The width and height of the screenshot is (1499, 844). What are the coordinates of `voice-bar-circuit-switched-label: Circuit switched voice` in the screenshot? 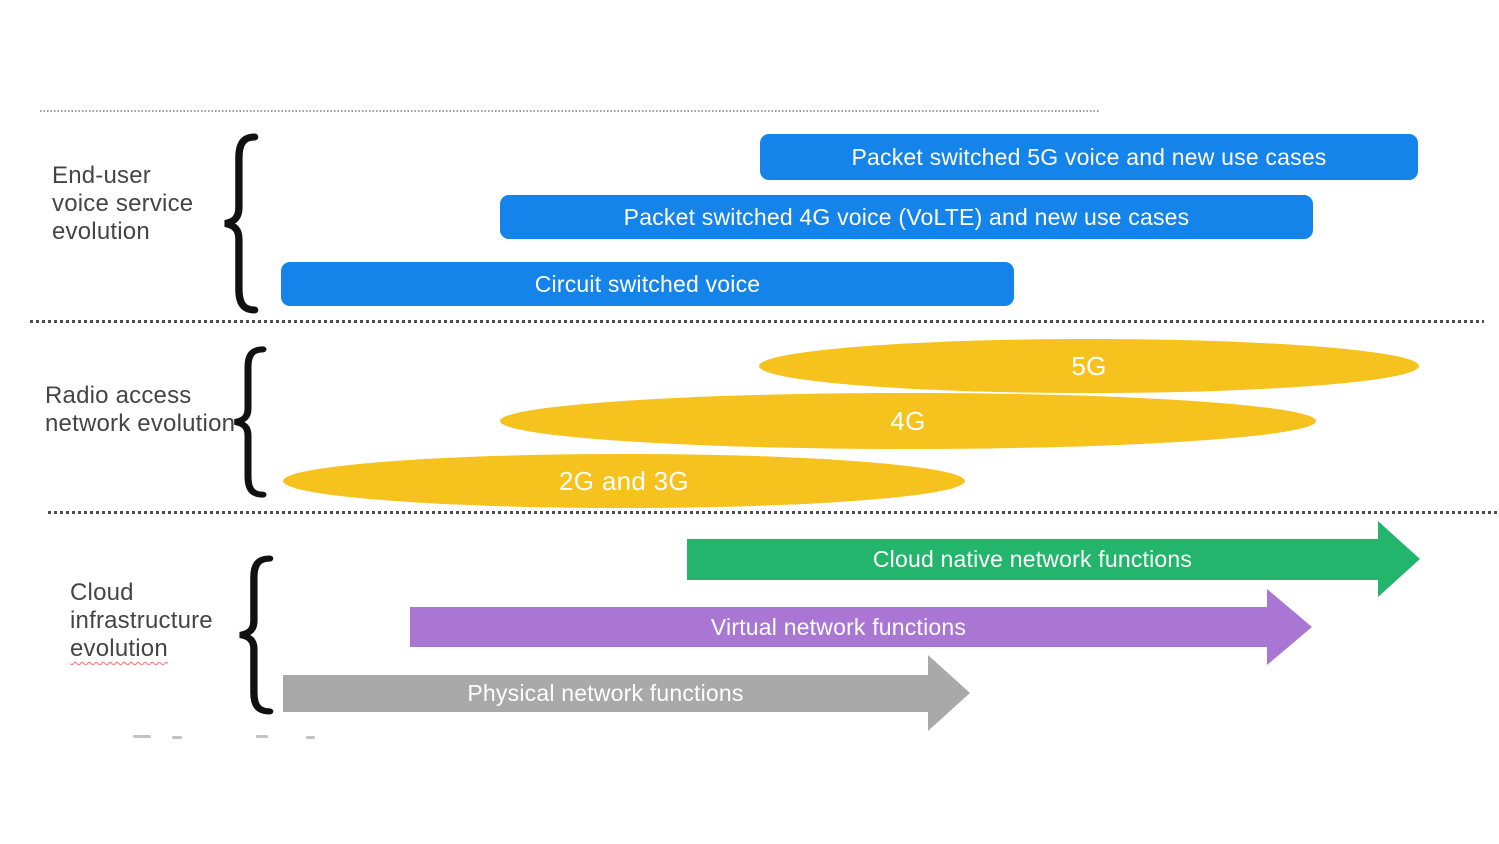 It's located at (647, 283).